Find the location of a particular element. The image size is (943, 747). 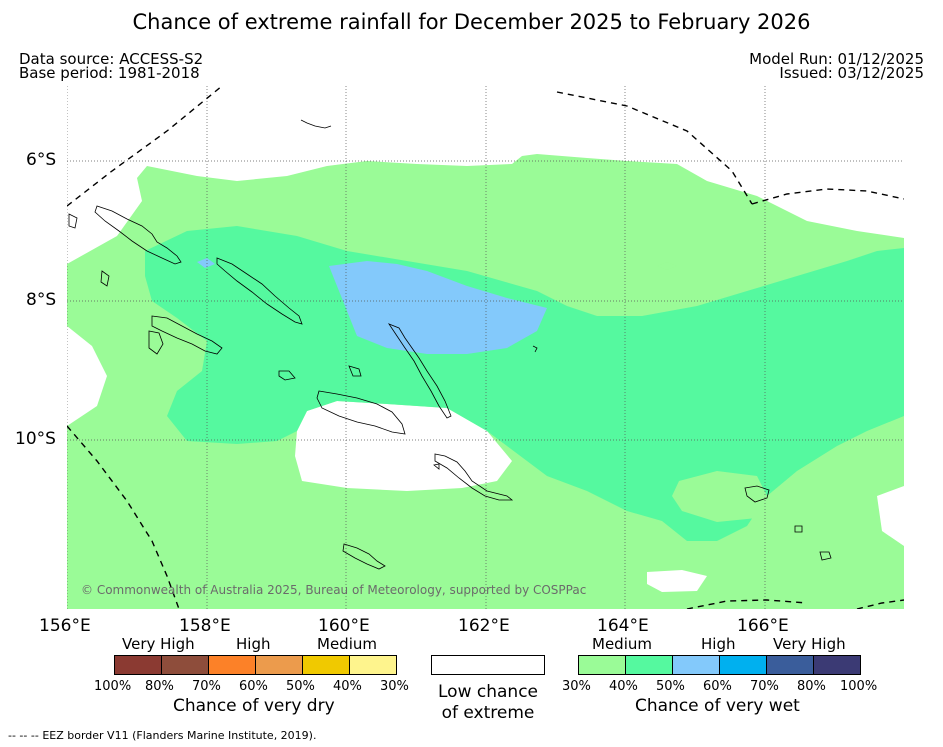

wet-tick-70: 70% is located at coordinates (764, 686).